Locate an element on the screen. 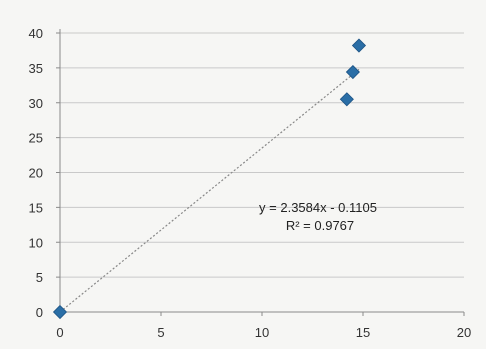 This screenshot has height=349, width=486. y-tick-label-40: 40 is located at coordinates (36, 33).